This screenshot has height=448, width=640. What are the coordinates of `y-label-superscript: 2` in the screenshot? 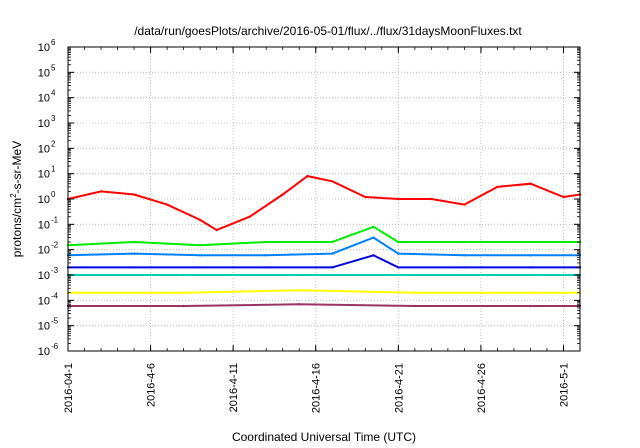 It's located at (13, 195).